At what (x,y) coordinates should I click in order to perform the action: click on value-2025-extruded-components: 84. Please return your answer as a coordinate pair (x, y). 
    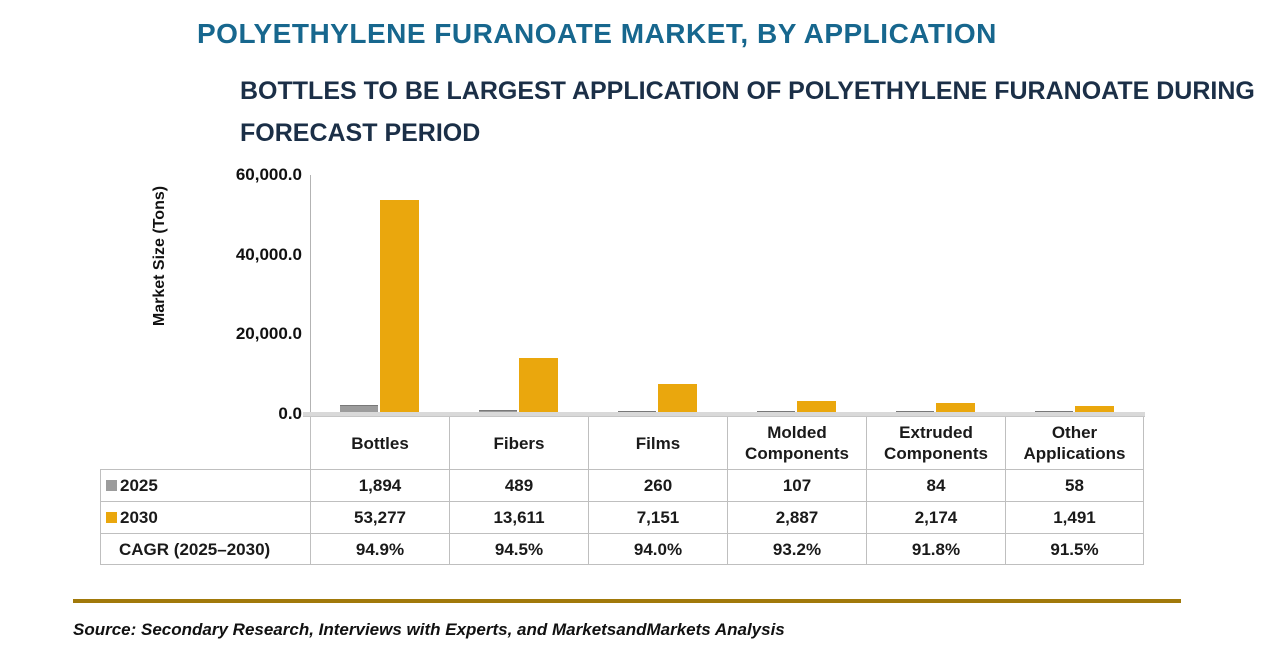
    Looking at the image, I should click on (935, 485).